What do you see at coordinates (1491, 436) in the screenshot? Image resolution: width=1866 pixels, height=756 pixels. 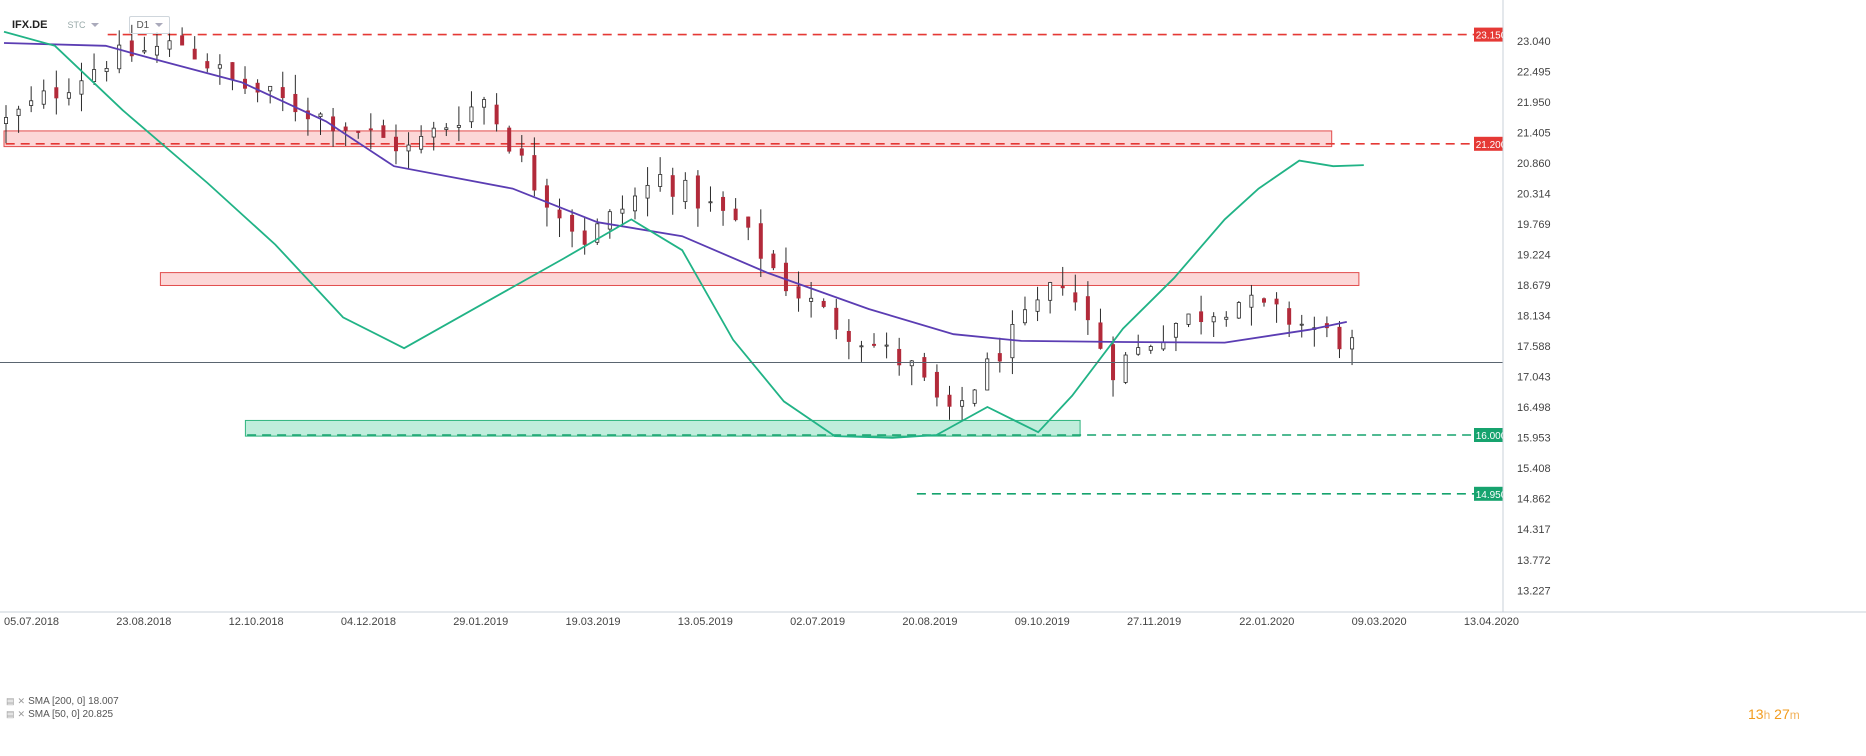 I see `level-label: 16.000` at bounding box center [1491, 436].